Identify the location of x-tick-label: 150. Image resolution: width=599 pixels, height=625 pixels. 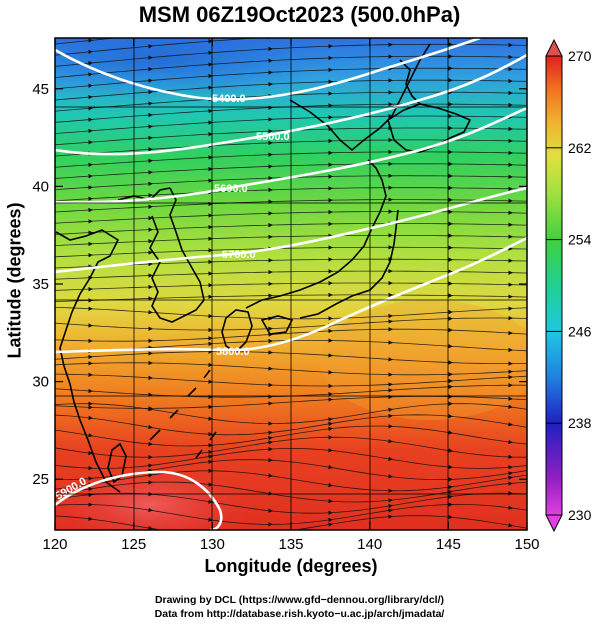
(526, 544).